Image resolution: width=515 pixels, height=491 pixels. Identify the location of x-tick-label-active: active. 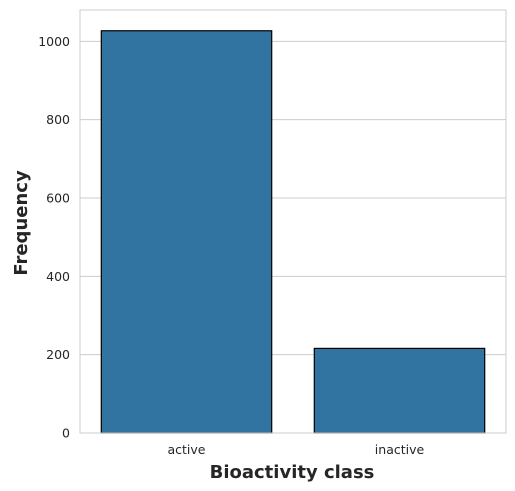
(187, 449).